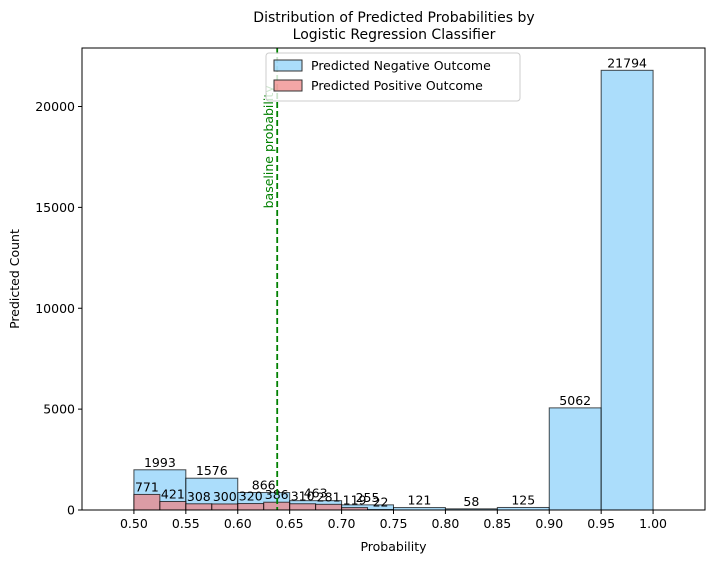 Image resolution: width=713 pixels, height=563 pixels. Describe the element at coordinates (497, 523) in the screenshot. I see `x-tick-label-7: 0.85` at that location.